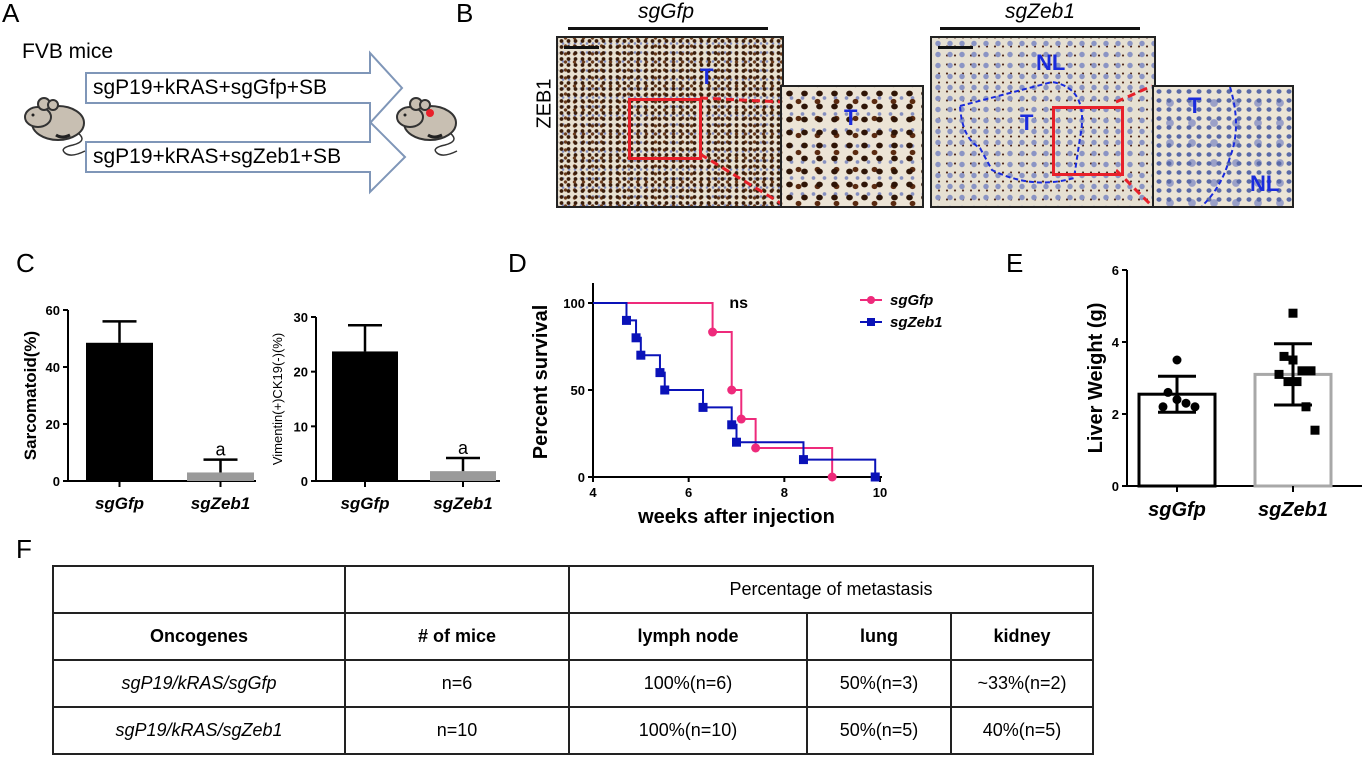  What do you see at coordinates (24, 549) in the screenshot?
I see `panel-letter-f: F` at bounding box center [24, 549].